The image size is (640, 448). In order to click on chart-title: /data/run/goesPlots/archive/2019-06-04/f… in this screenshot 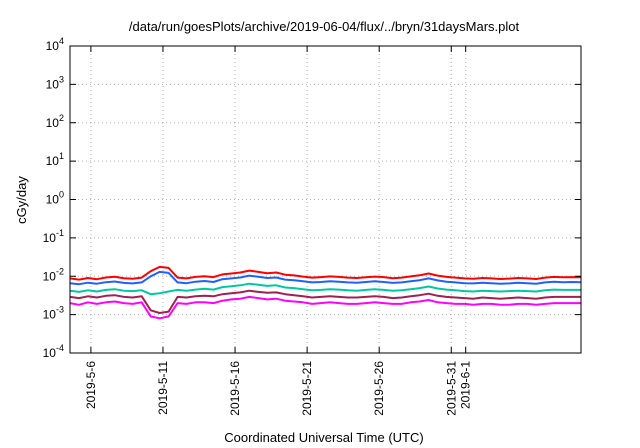, I will do `click(324, 26)`.